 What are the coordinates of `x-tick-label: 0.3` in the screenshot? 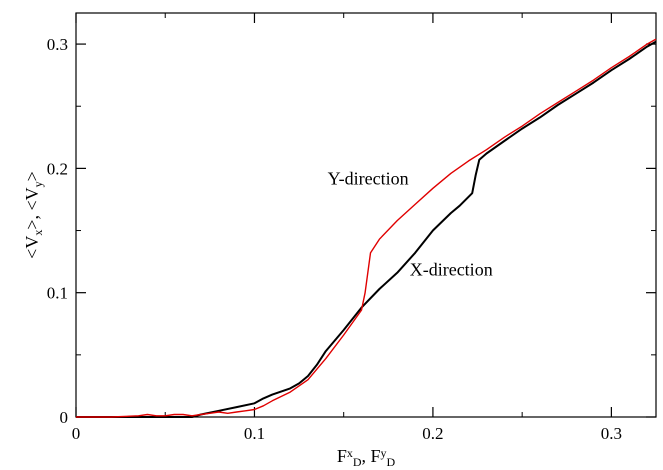 It's located at (611, 433).